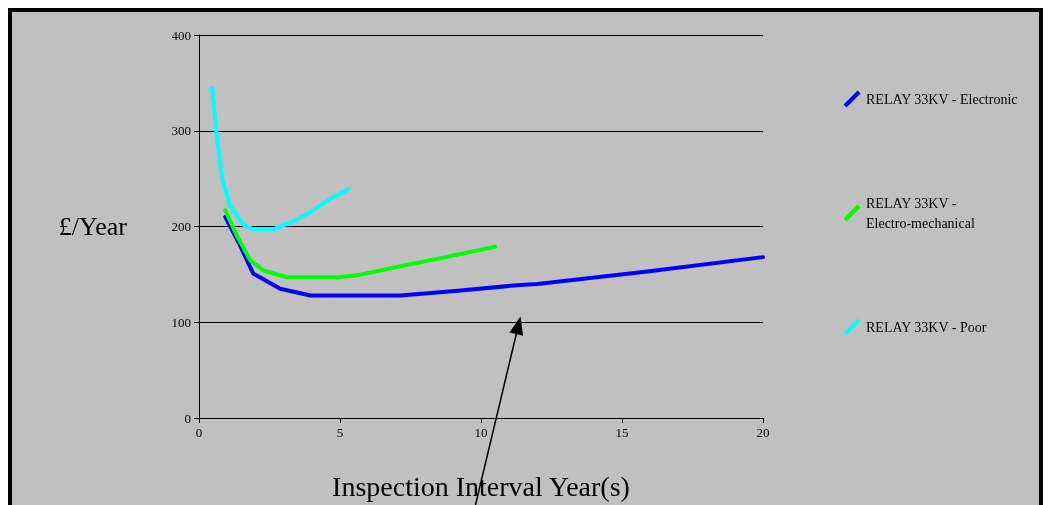 This screenshot has height=505, width=1049. Describe the element at coordinates (199, 432) in the screenshot. I see `x-tick-label: 0` at that location.